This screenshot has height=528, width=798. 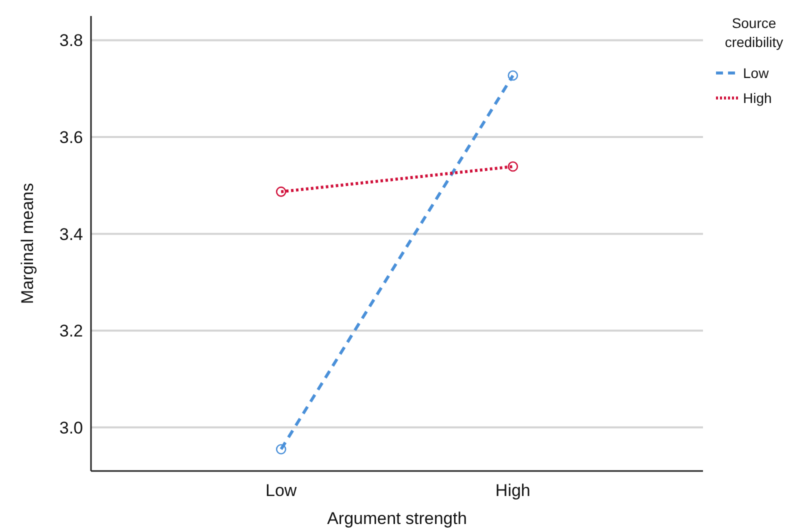 I want to click on y-tick-label: 3.6, so click(x=71, y=137).